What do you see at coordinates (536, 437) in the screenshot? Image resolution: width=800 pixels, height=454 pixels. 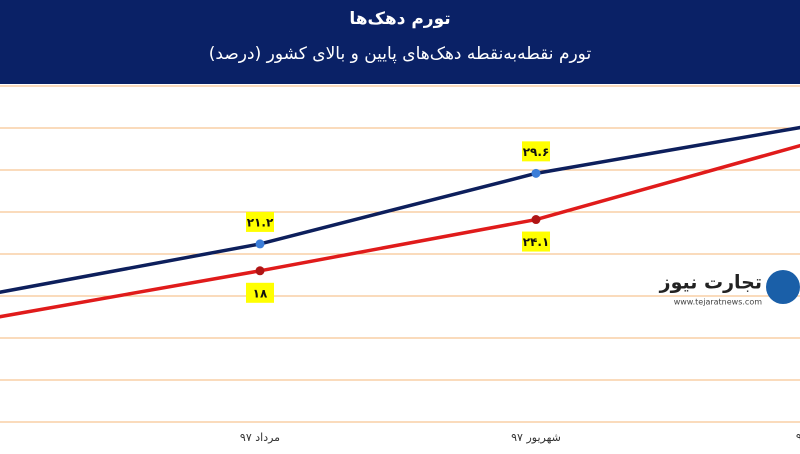 I see `x-tick-label: شهریور ۹۷` at bounding box center [536, 437].